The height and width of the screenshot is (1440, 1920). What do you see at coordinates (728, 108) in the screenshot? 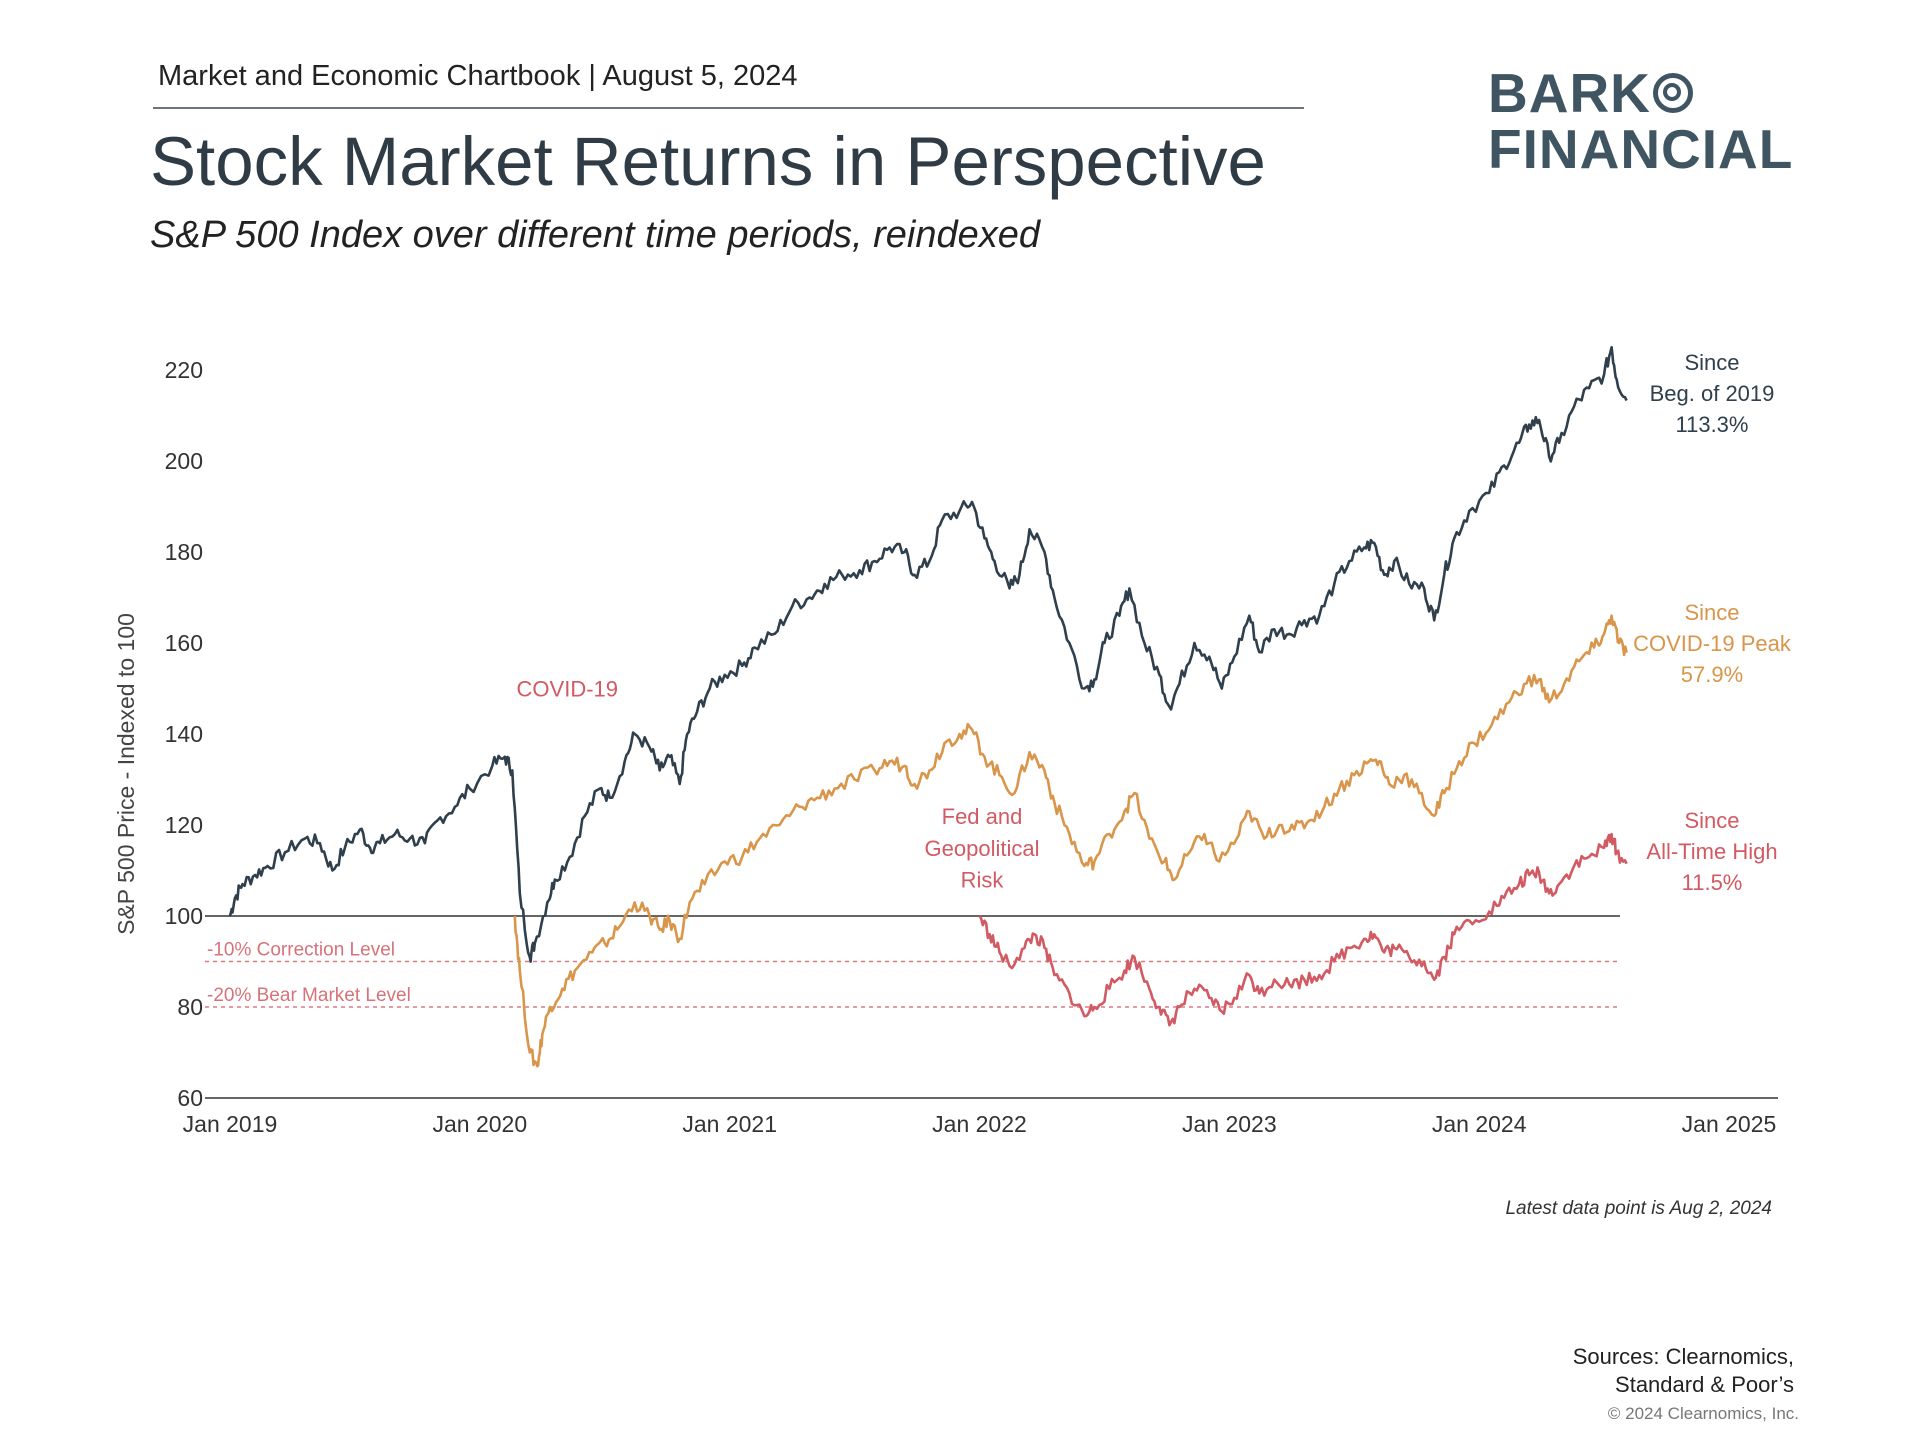
I see `header-divider` at bounding box center [728, 108].